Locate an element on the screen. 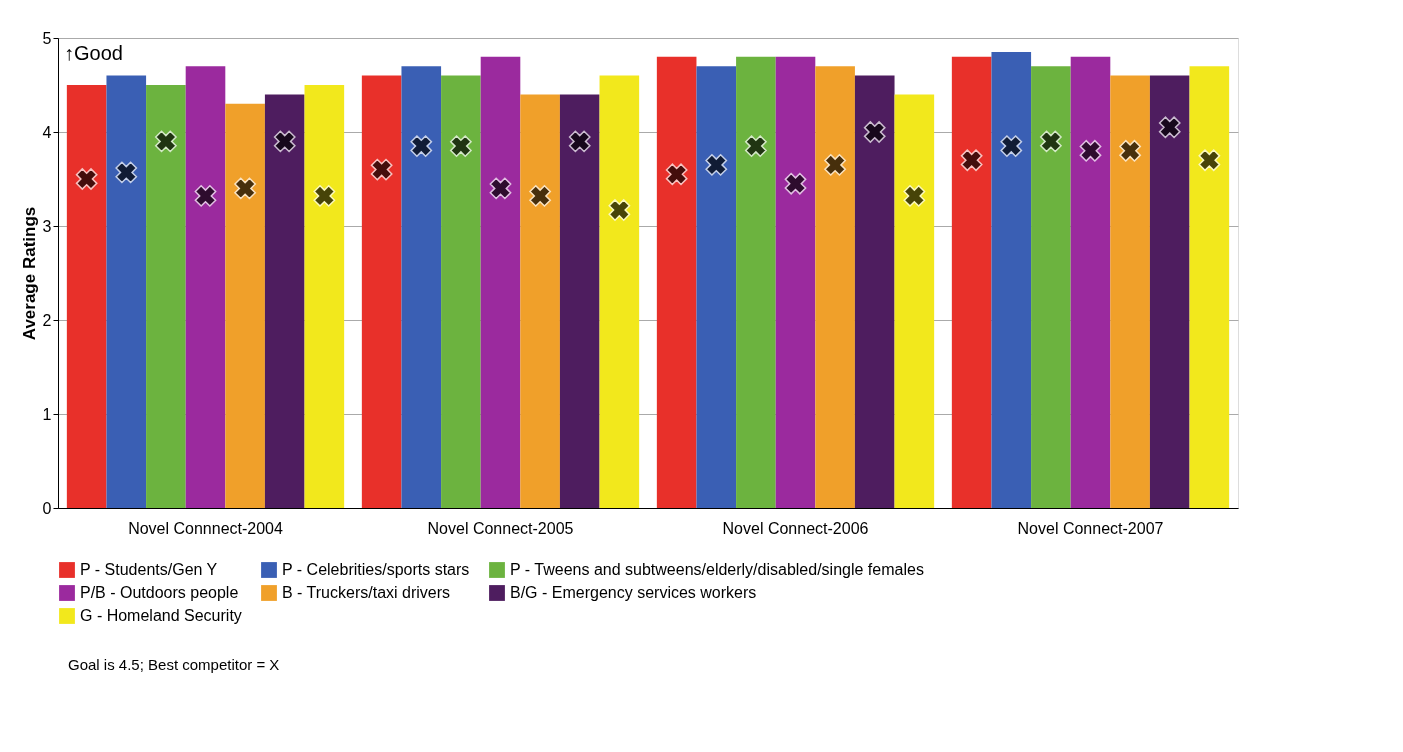  legend-label: P - Students/Gen Y is located at coordinates (149, 569).